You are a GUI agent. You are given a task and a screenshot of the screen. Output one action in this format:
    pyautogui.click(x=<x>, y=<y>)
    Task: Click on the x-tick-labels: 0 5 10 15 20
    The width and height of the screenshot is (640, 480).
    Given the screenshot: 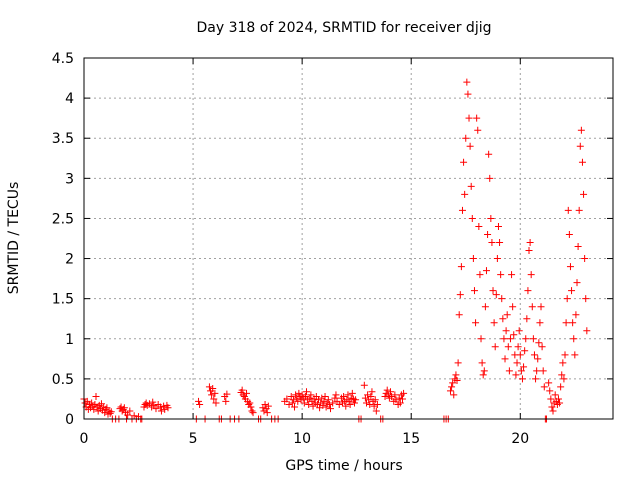 What is the action you would take?
    pyautogui.click(x=305, y=439)
    